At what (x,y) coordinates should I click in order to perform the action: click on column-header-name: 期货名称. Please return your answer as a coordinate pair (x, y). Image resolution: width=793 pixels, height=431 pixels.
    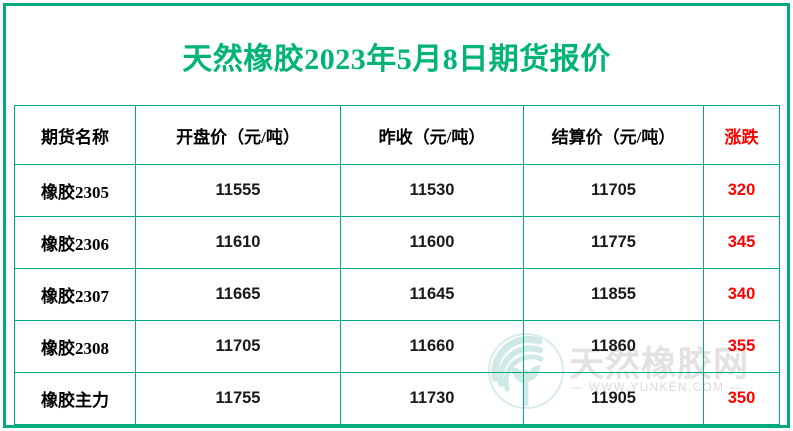
    Looking at the image, I should click on (75, 135).